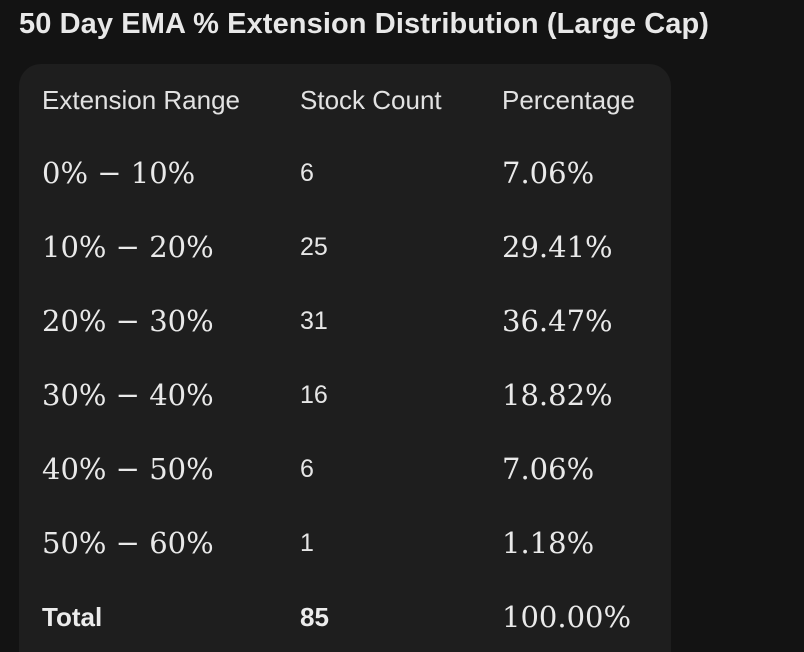 The image size is (804, 652). What do you see at coordinates (119, 173) in the screenshot?
I see `range-cell: 0% − 10%` at bounding box center [119, 173].